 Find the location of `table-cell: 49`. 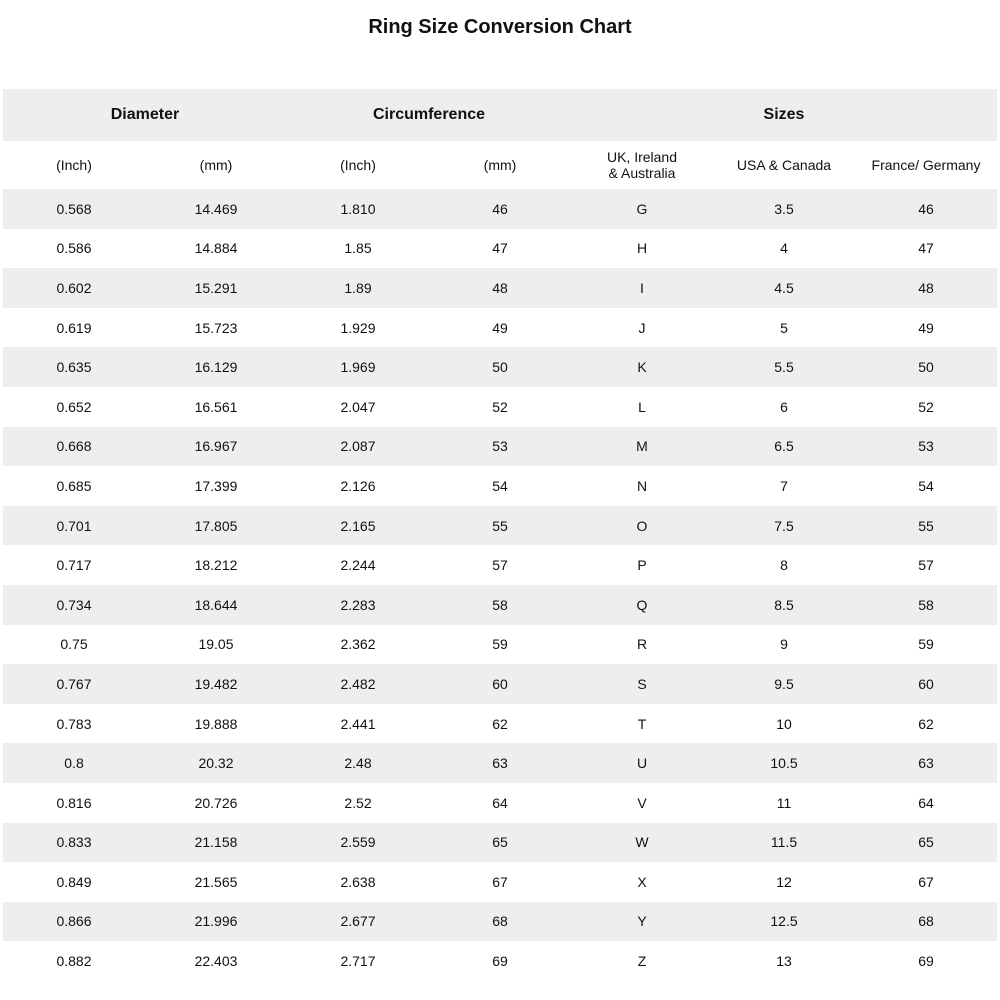

table-cell: 49 is located at coordinates (500, 327).